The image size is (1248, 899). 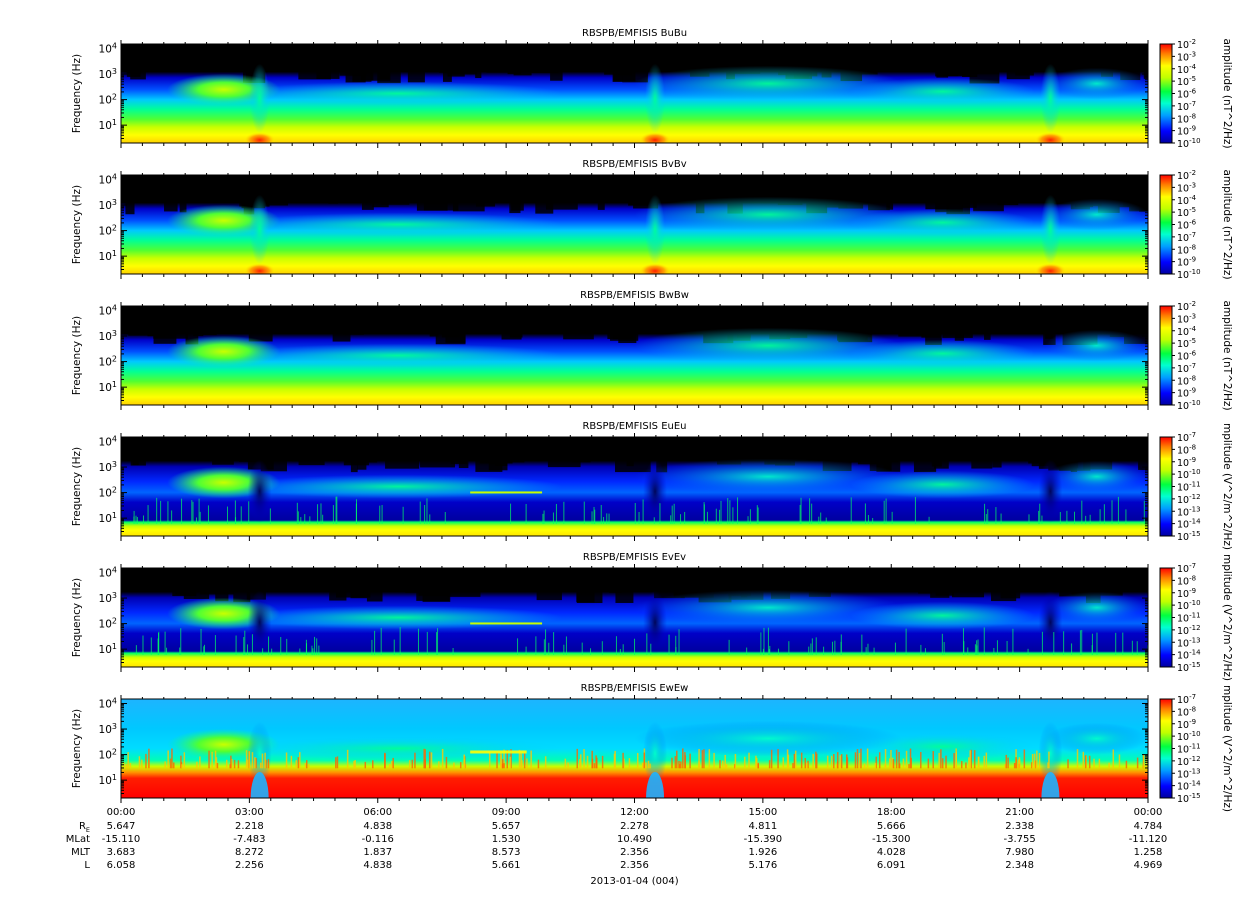 I want to click on ephemeris-value-1-3: 4.838, so click(x=377, y=826).